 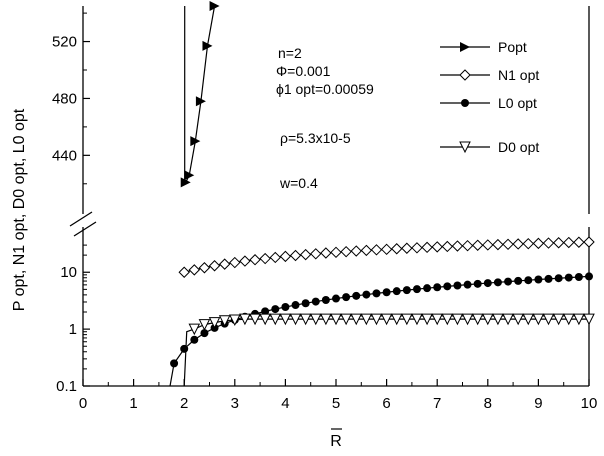 What do you see at coordinates (64, 155) in the screenshot?
I see `y-tick-label: 440` at bounding box center [64, 155].